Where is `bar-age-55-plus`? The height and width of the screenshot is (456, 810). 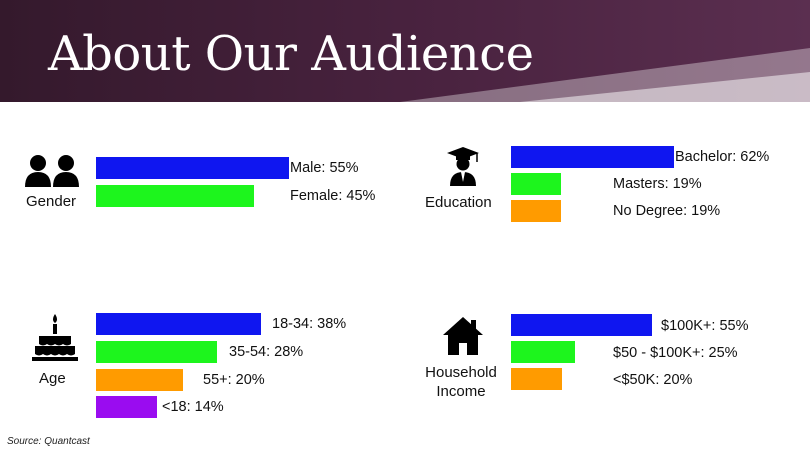
bar-age-55-plus is located at coordinates (139, 380).